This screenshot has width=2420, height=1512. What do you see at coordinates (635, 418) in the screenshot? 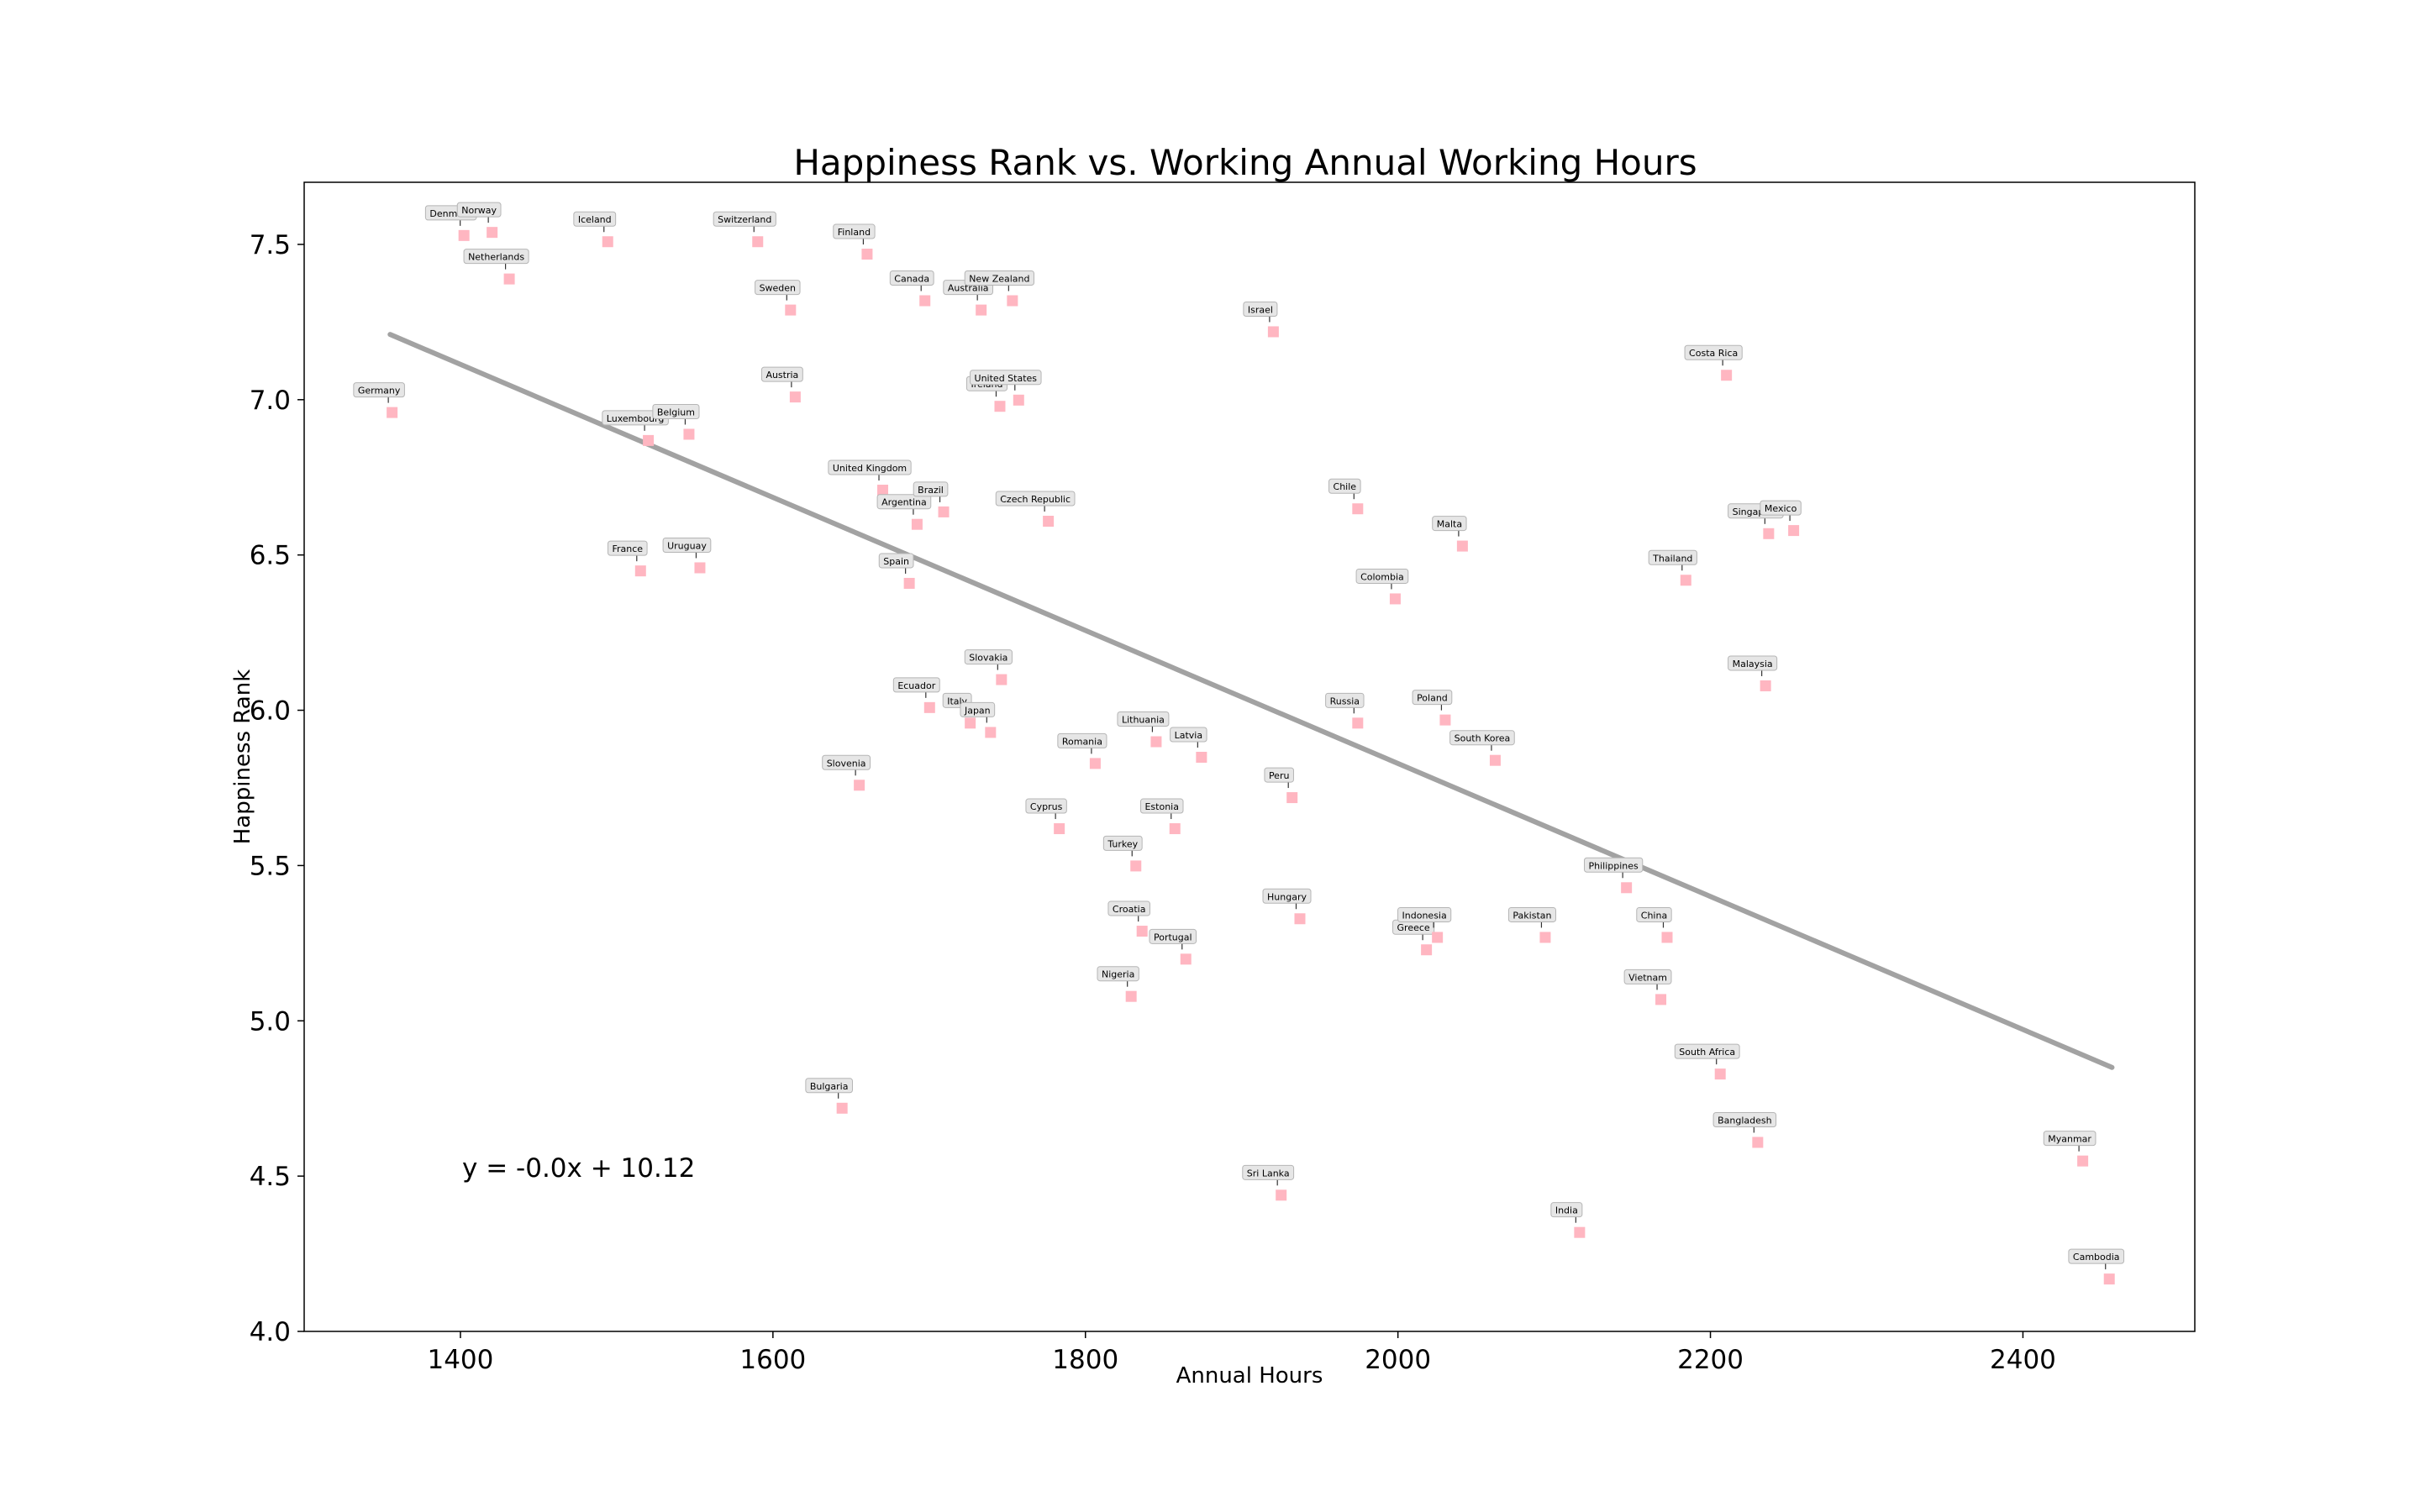
I see `point-label: Luxembourg` at bounding box center [635, 418].